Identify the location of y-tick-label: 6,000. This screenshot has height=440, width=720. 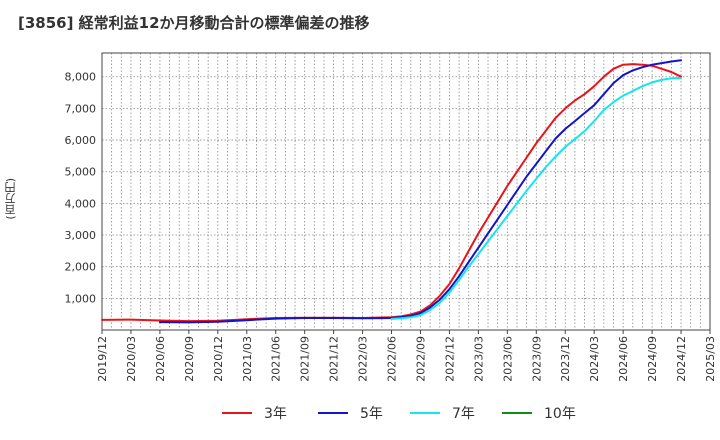
(81, 140).